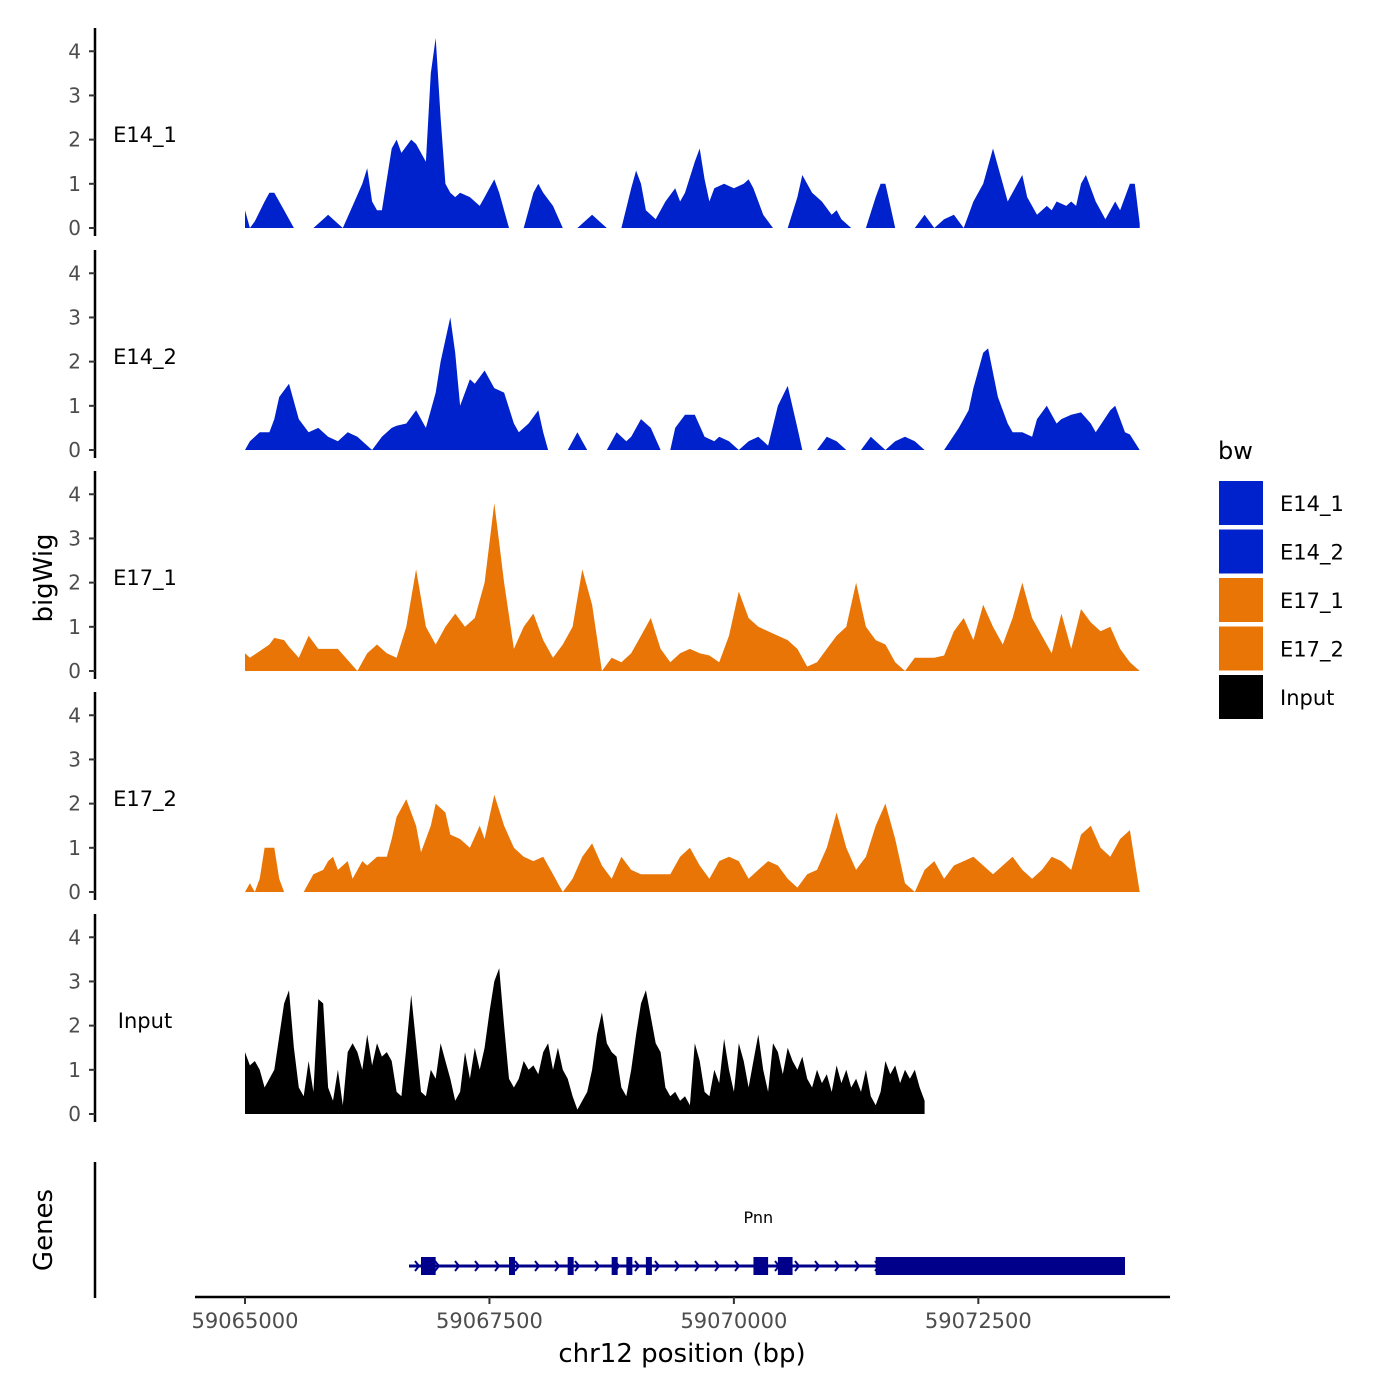 Image resolution: width=1400 pixels, height=1400 pixels. Describe the element at coordinates (759, 1217) in the screenshot. I see `gene-name-label: Pnn` at that location.